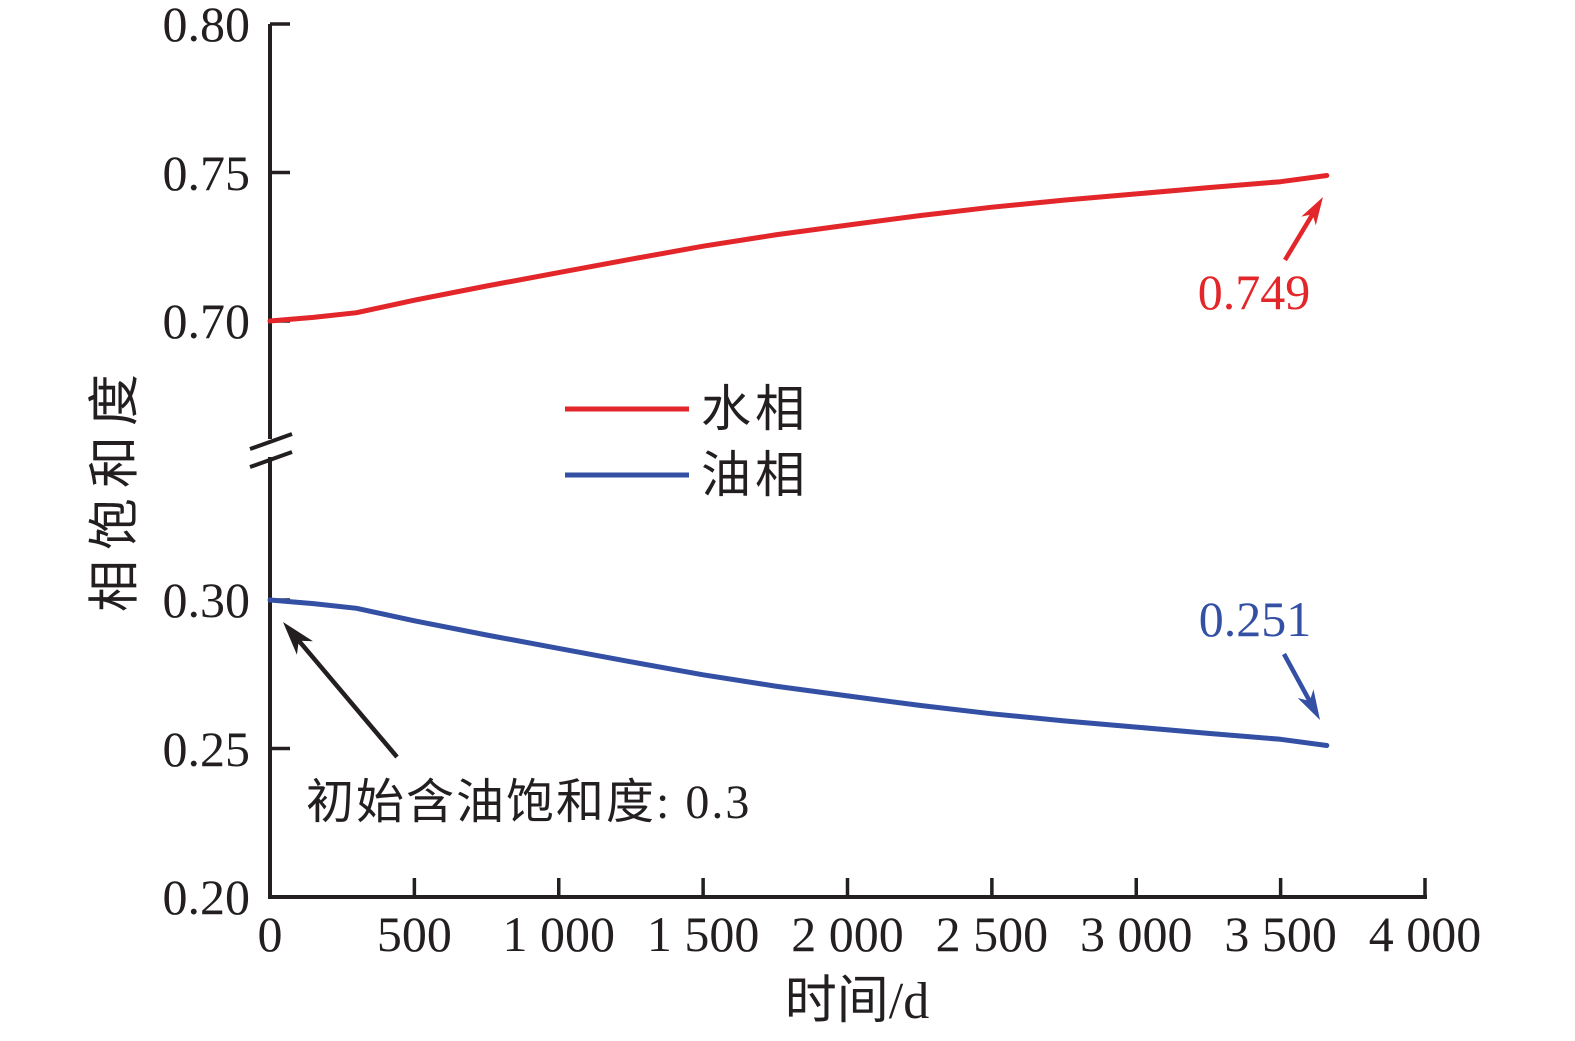  What do you see at coordinates (206, 321) in the screenshot?
I see `y-tick-label: 0.70` at bounding box center [206, 321].